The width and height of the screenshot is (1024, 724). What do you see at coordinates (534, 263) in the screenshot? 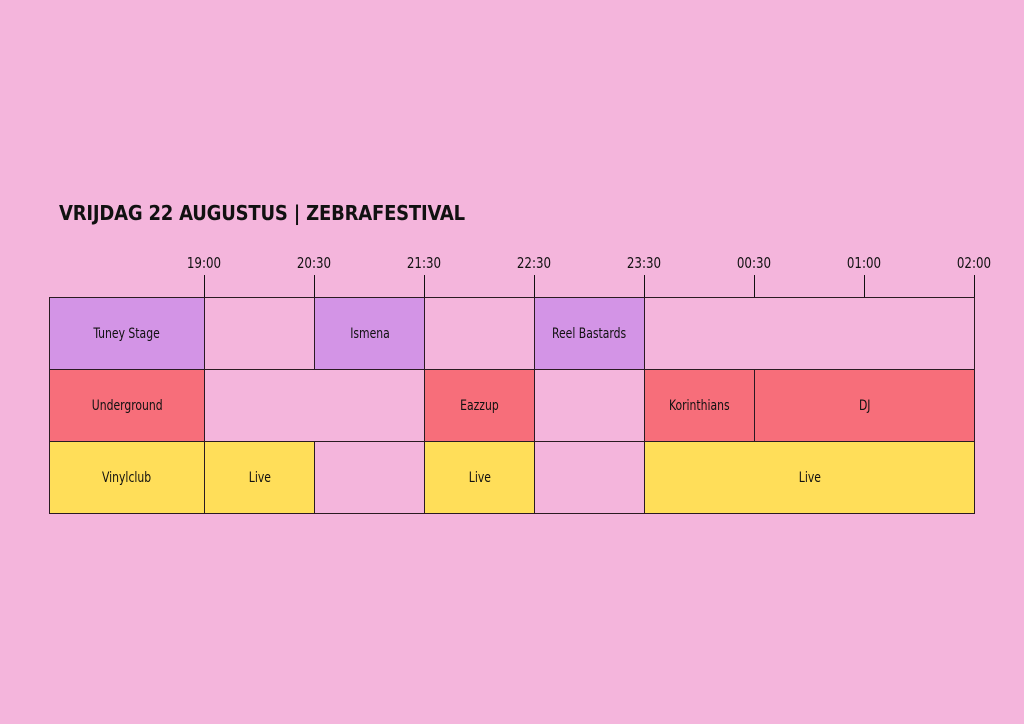
I see `time-label: 22:30` at bounding box center [534, 263].